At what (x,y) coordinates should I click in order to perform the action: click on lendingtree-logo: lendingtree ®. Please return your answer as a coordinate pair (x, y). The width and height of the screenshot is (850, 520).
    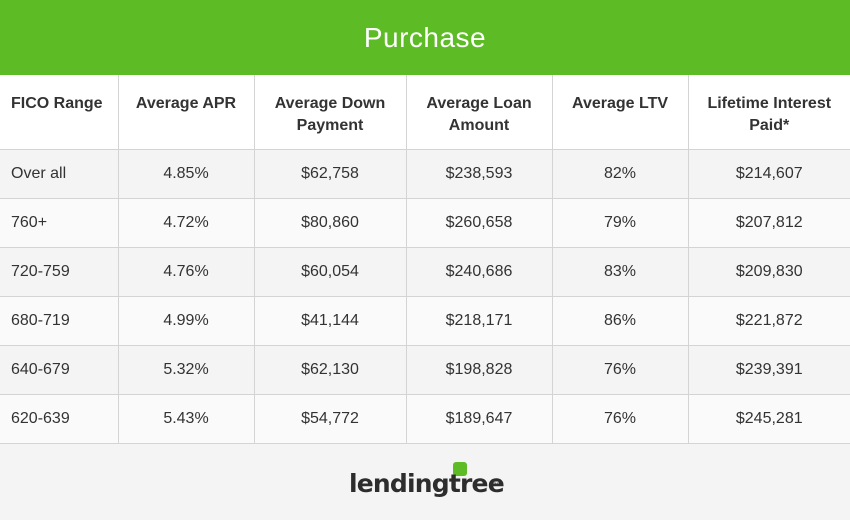
    Looking at the image, I should click on (427, 482).